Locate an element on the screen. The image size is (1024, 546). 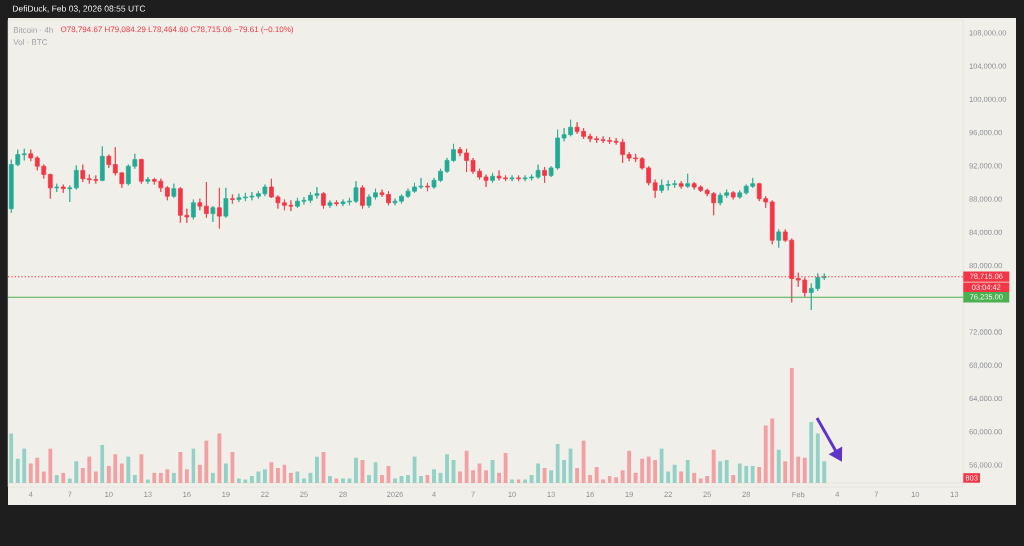
text: DefiDuck, Feb 03, 2026 08:55 UTC is located at coordinates (79, 9).